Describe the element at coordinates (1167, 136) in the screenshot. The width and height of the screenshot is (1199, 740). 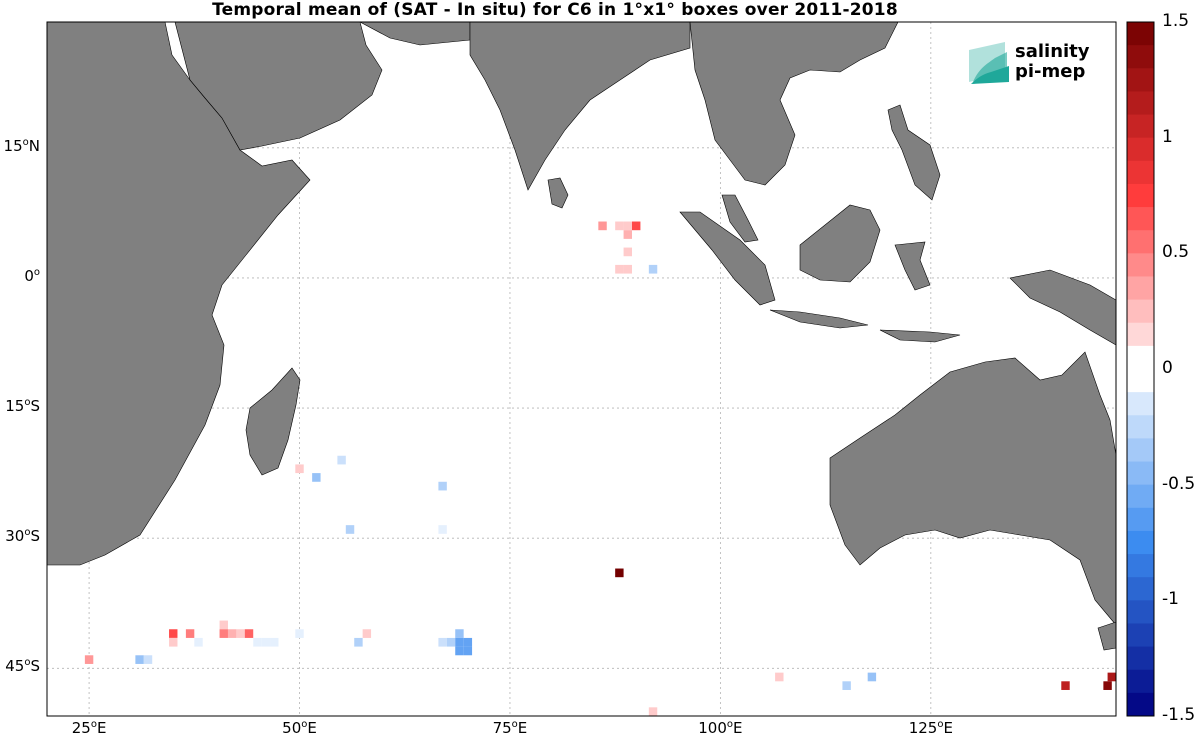
I see `colorbar-tick-label: 1` at that location.